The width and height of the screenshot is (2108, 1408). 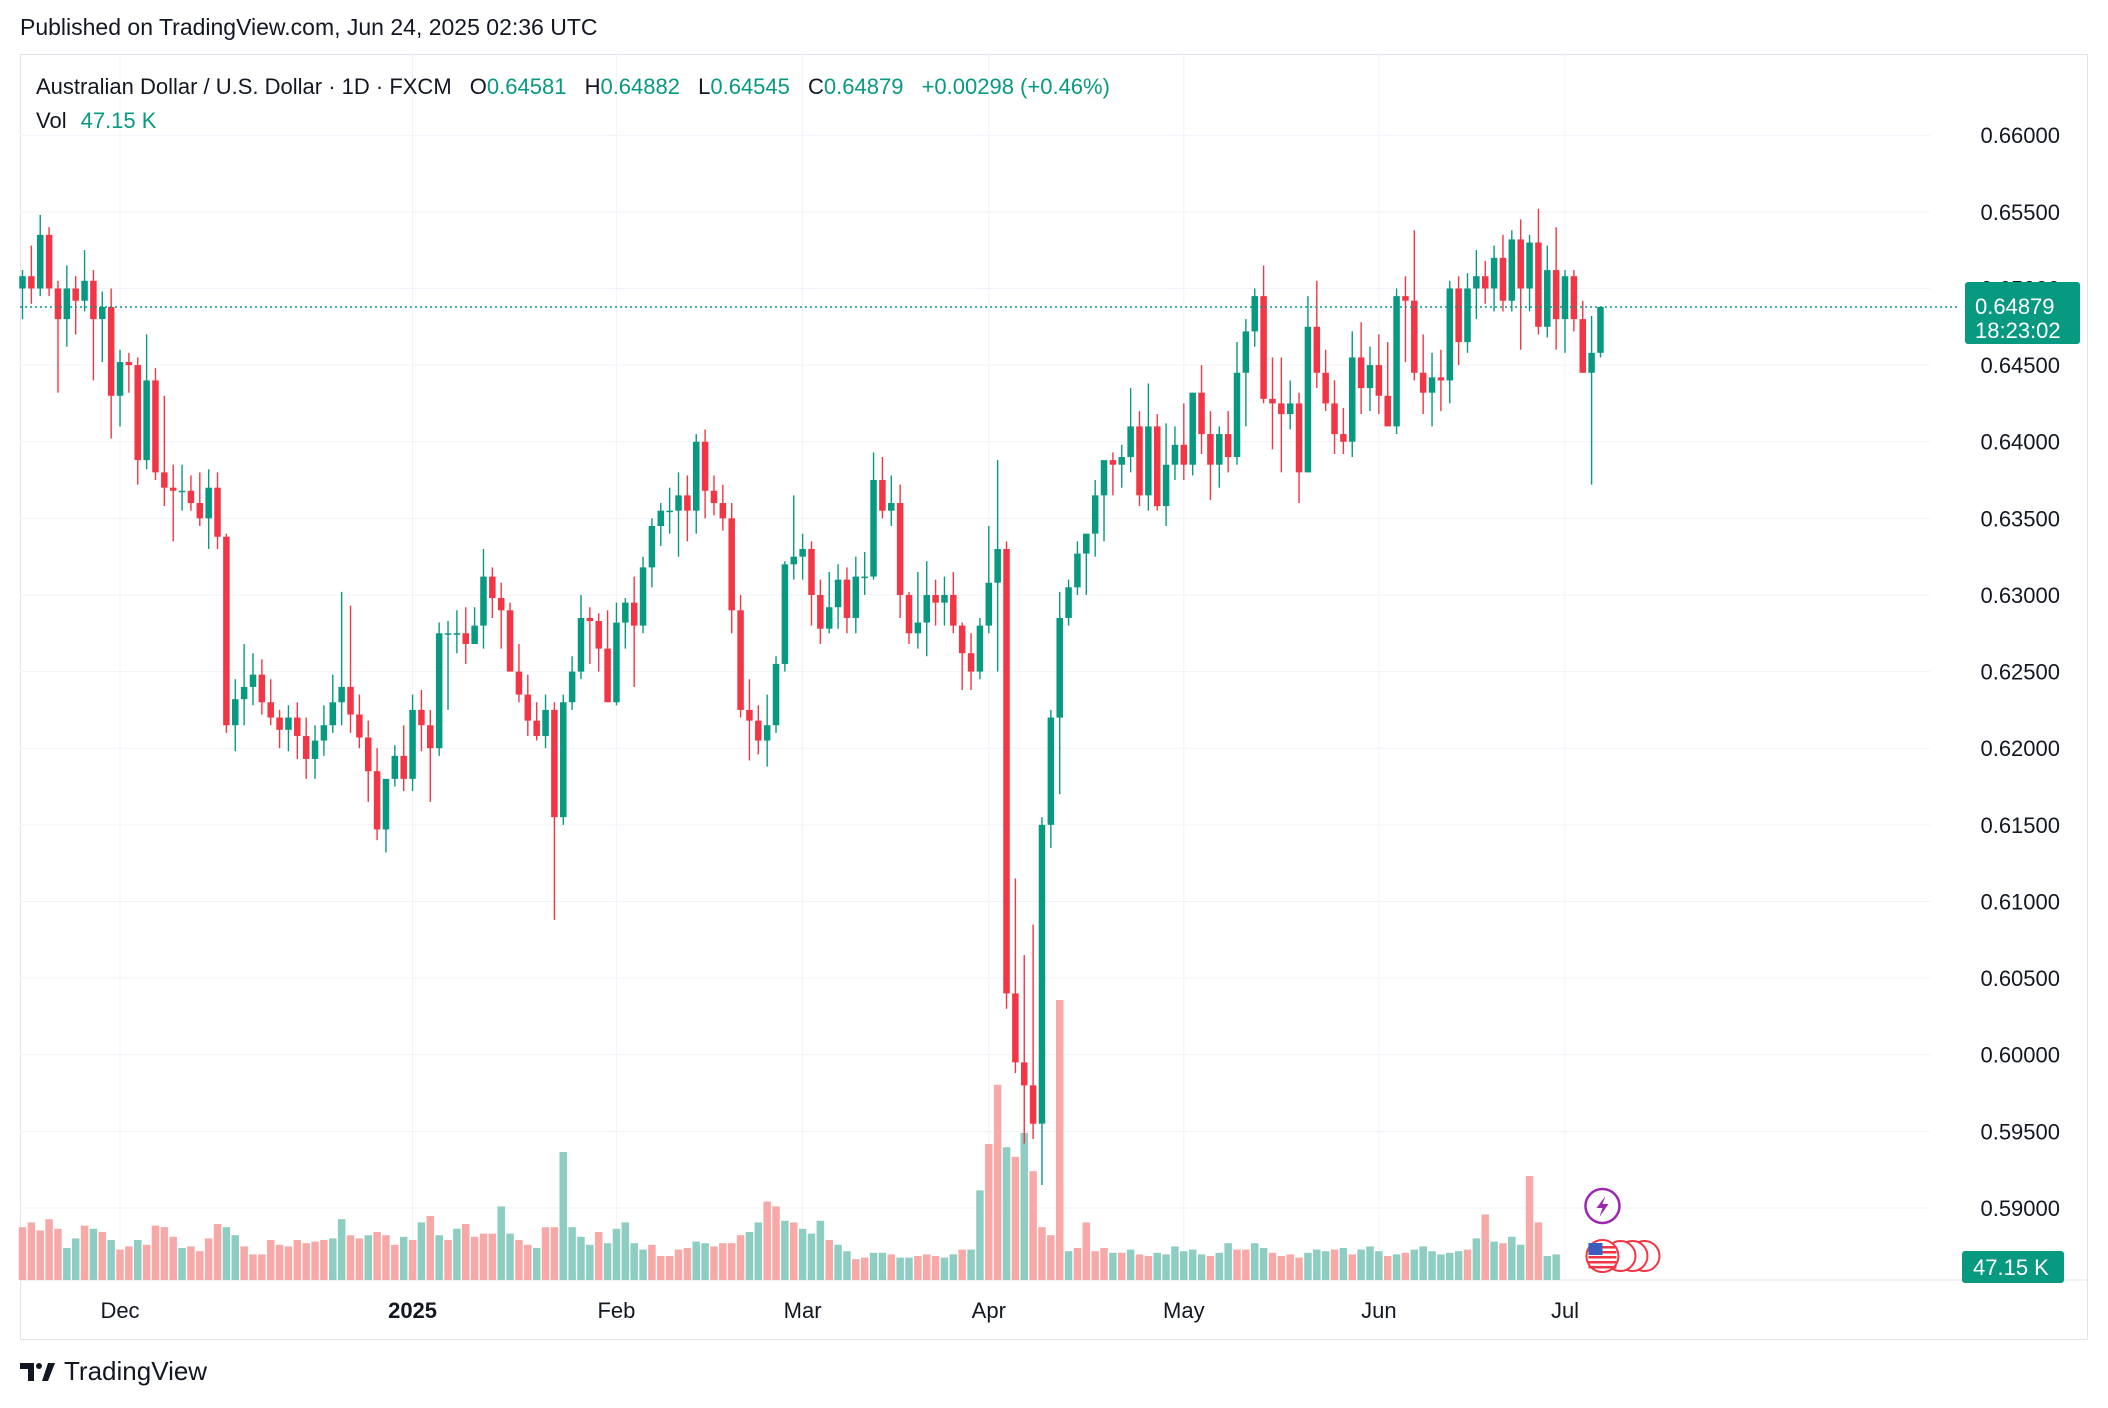 I want to click on legend-volume-row: Vol 47.15 K, so click(x=573, y=121).